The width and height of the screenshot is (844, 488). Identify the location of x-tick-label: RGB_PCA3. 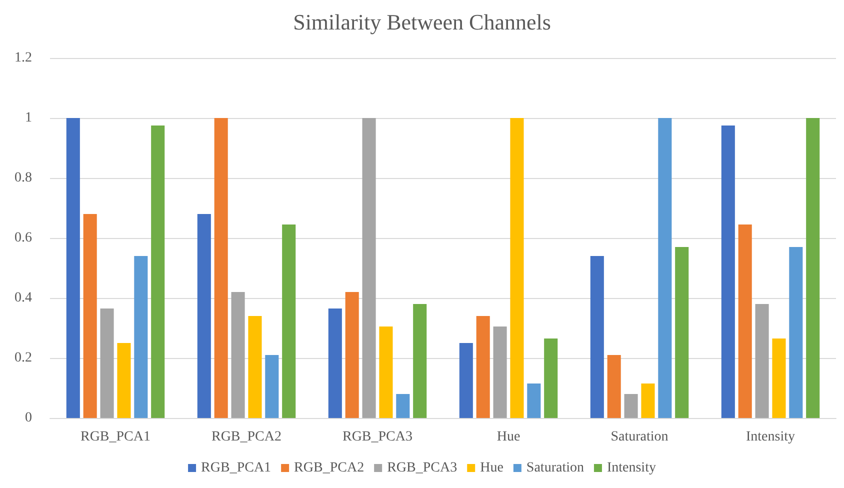
(377, 437).